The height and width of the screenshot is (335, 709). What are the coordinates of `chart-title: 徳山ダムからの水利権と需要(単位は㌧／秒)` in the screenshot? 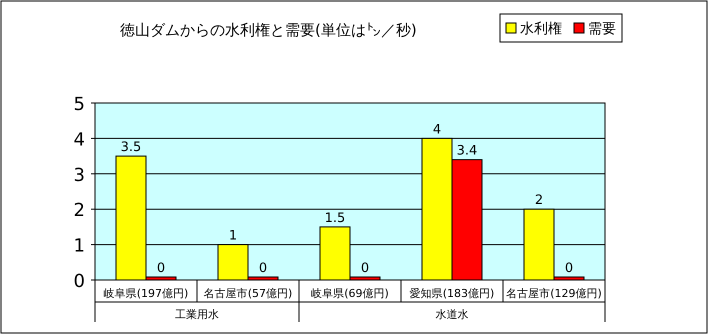 It's located at (268, 30).